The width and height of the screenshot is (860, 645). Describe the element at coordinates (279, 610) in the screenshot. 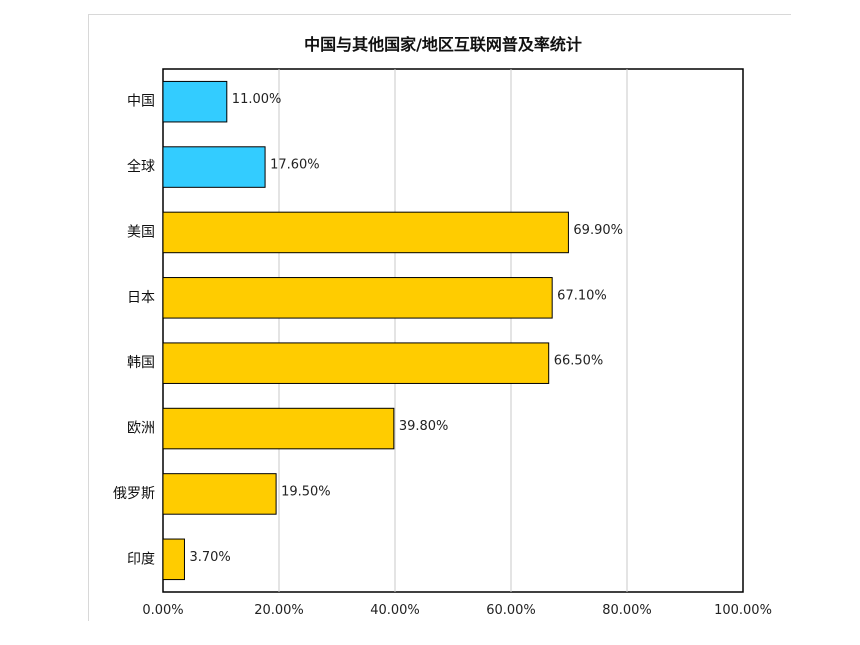

I see `x-tick-label-1: 20.00%` at that location.